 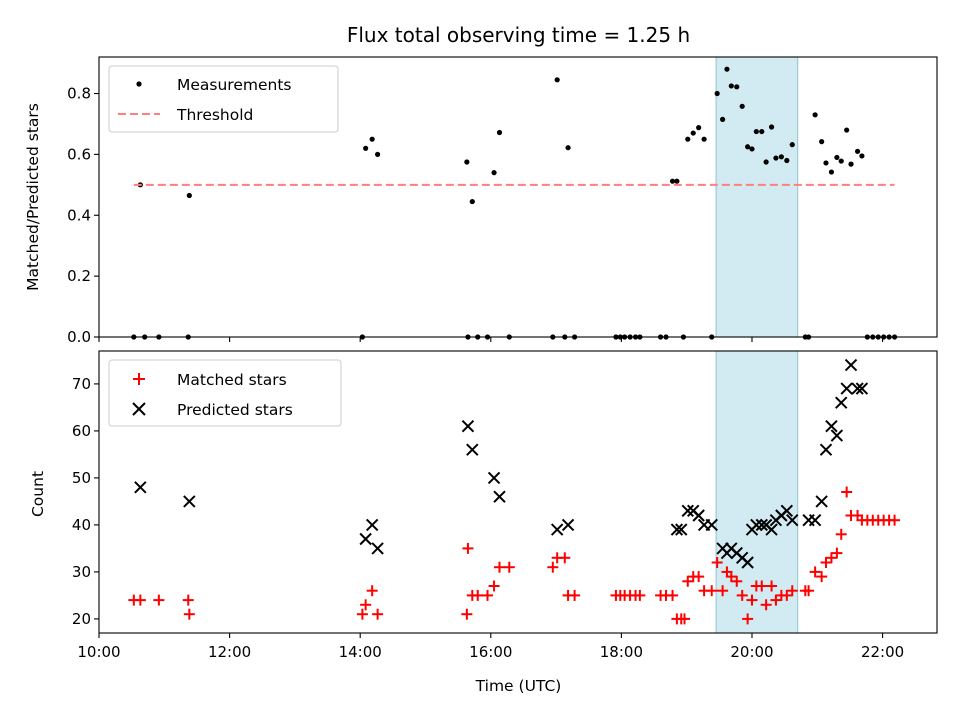 What do you see at coordinates (81, 478) in the screenshot?
I see `y-tick-label: 50` at bounding box center [81, 478].